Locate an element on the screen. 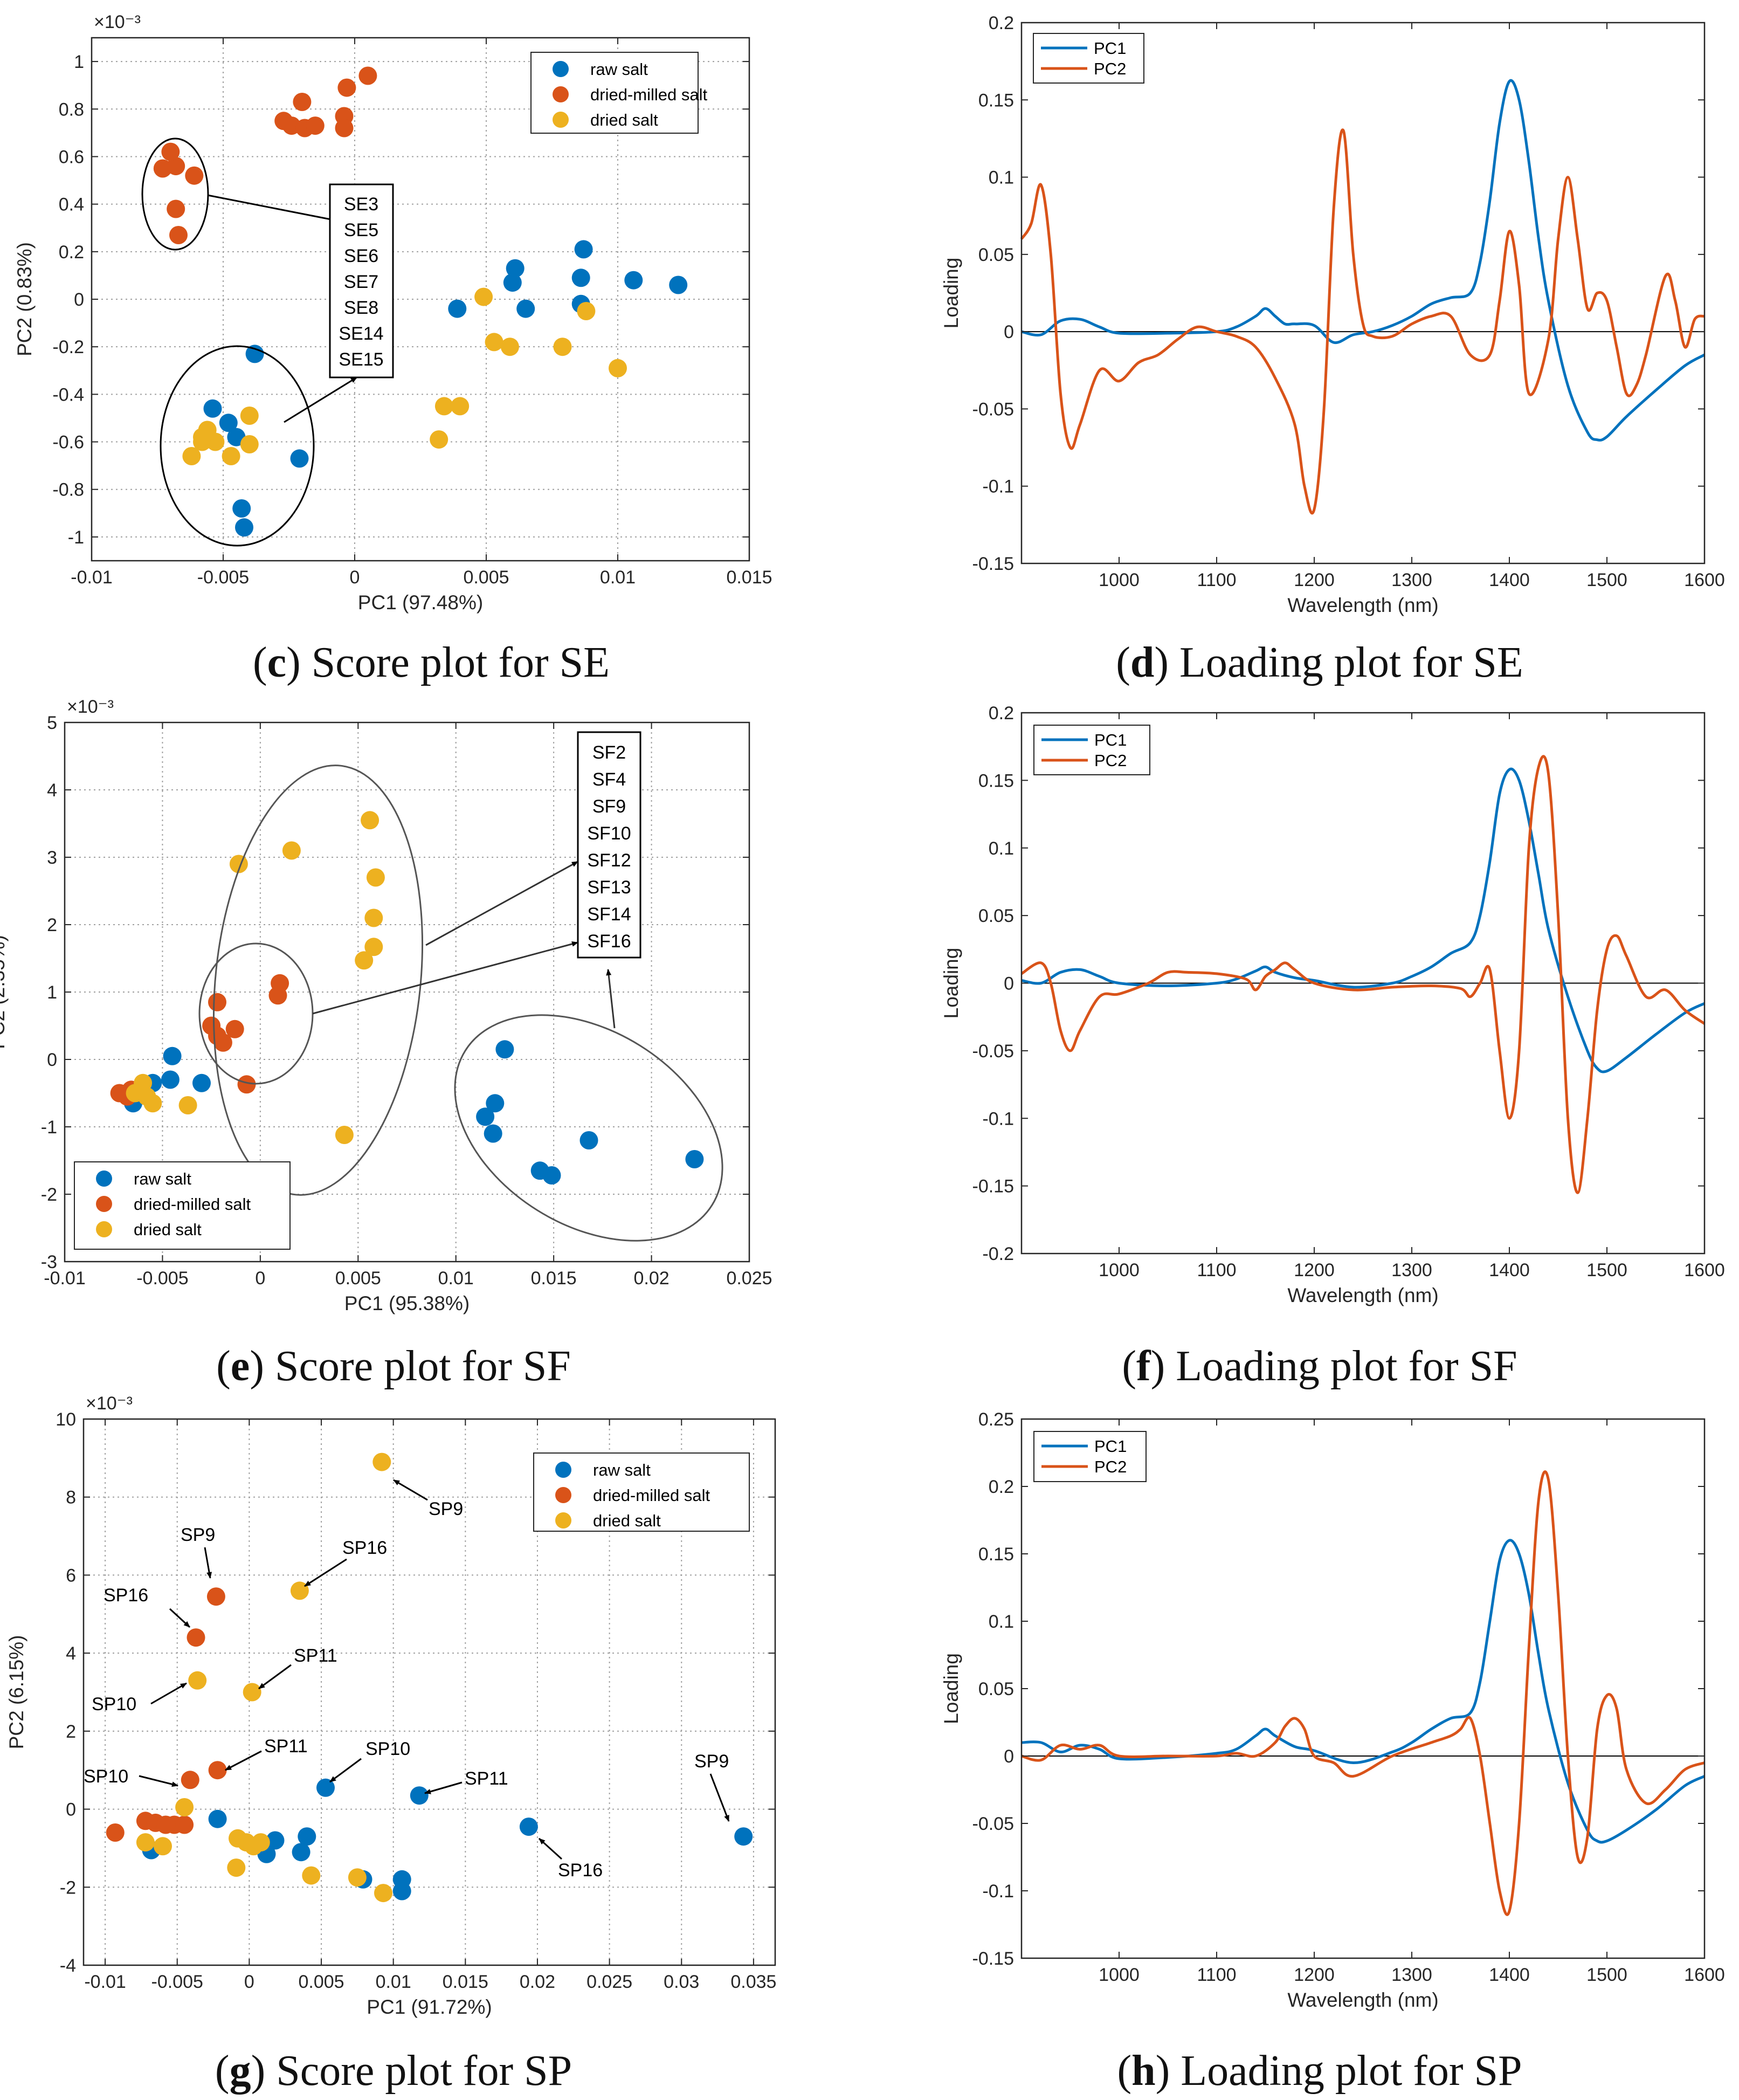 The width and height of the screenshot is (1739, 2100). annotation-label: SE3 is located at coordinates (361, 204).